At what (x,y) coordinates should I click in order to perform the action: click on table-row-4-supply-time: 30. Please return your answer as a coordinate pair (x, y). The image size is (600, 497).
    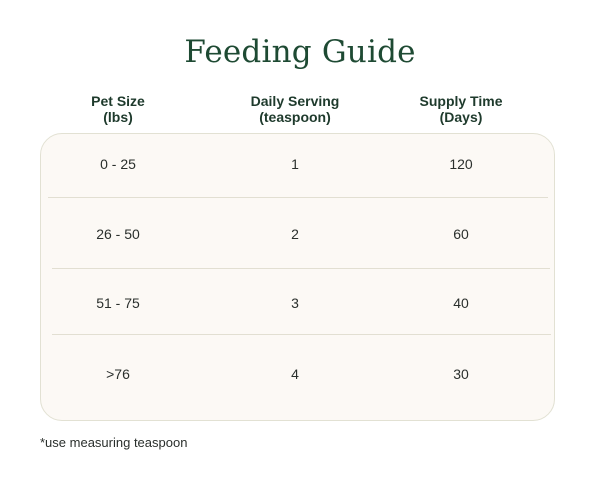
    Looking at the image, I should click on (461, 374).